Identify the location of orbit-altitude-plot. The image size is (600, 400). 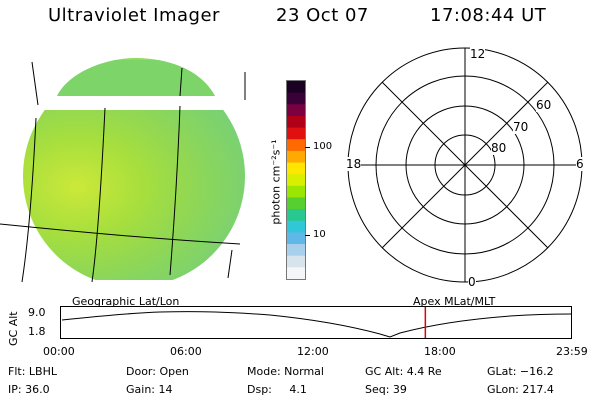
(316, 322).